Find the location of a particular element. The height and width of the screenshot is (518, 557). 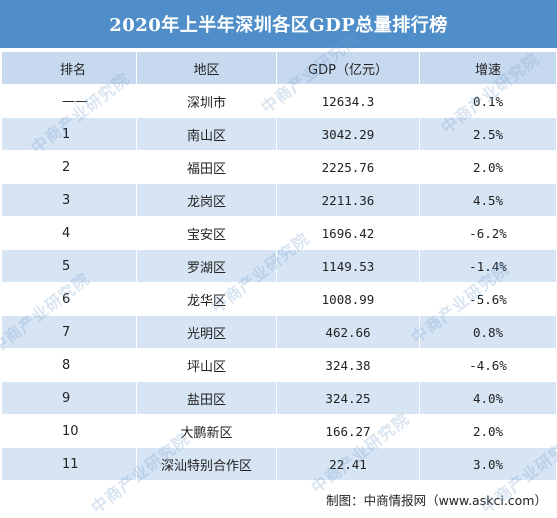

table-row: 2 福田区 2225.76 2.0% is located at coordinates (279, 167).